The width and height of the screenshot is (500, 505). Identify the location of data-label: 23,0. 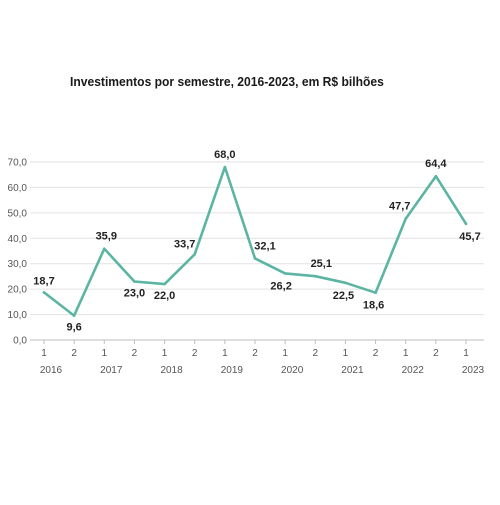
(134, 294).